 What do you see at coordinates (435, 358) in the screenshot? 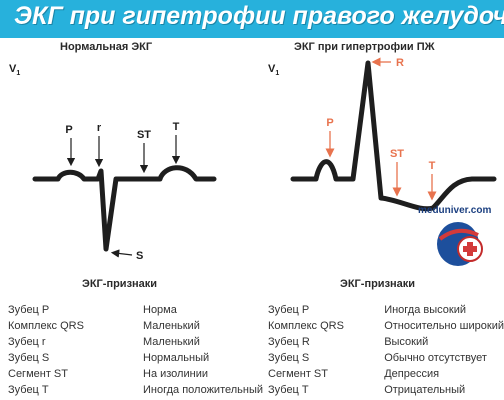
I see `sign-value: Обычно отсутствует` at bounding box center [435, 358].